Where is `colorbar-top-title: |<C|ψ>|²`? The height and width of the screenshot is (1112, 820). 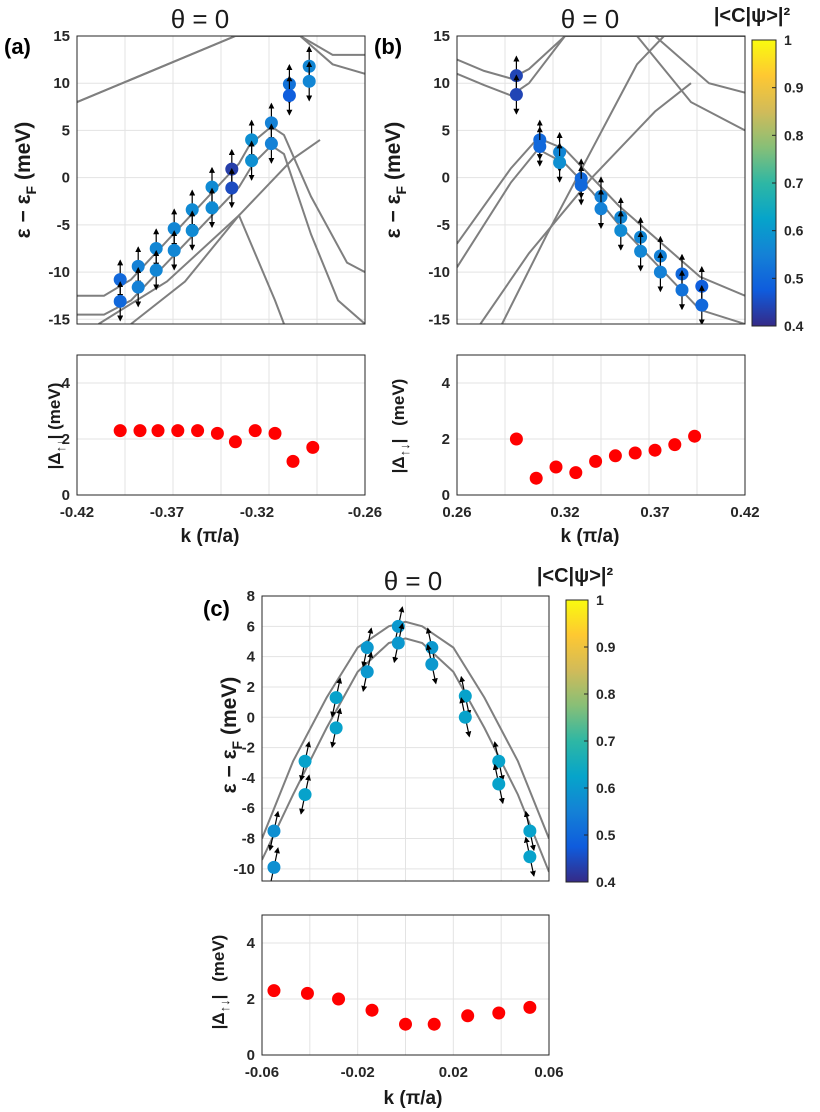 colorbar-top-title: |<C|ψ>|² is located at coordinates (752, 16).